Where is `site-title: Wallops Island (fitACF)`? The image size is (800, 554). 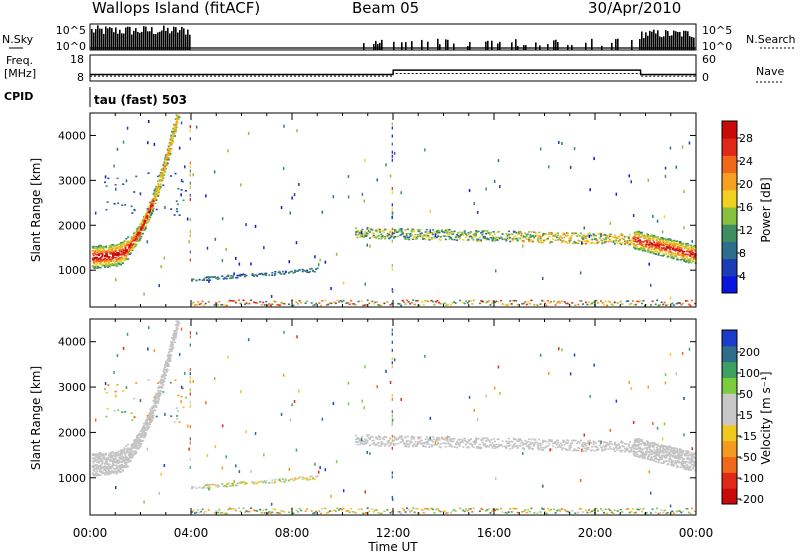
site-title: Wallops Island (fitACF) is located at coordinates (176, 8).